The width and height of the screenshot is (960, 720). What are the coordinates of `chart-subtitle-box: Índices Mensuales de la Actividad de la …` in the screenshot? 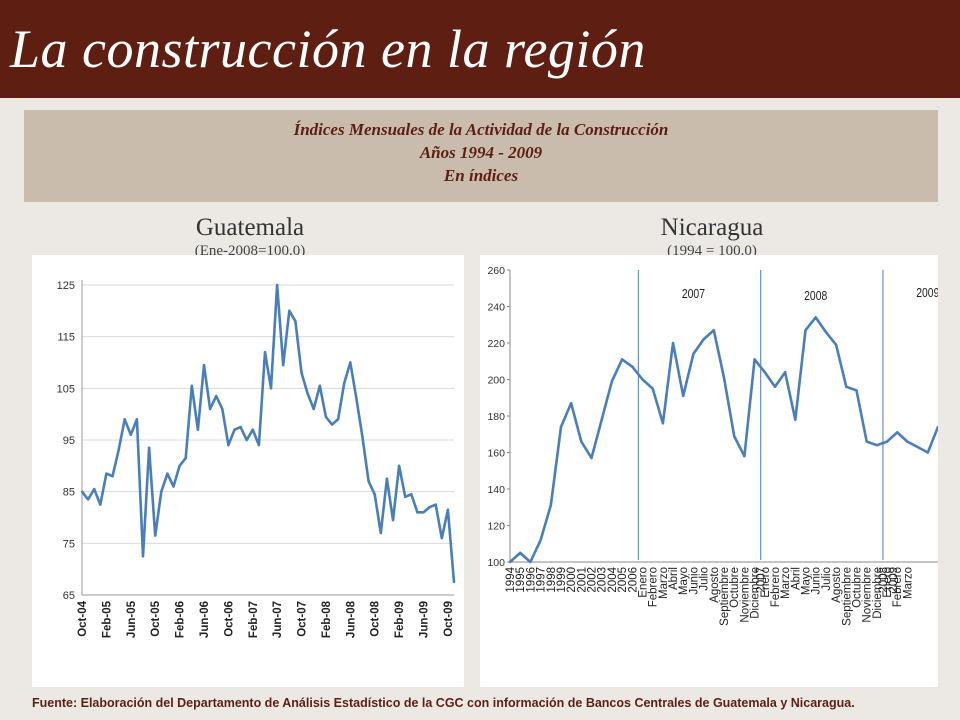 It's located at (481, 156).